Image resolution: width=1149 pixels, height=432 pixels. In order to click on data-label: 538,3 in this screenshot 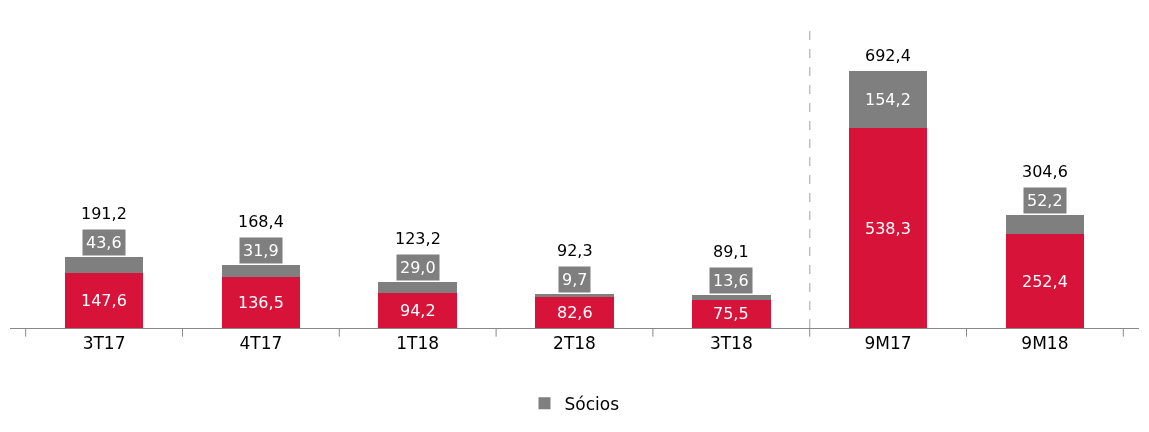, I will do `click(888, 228)`.